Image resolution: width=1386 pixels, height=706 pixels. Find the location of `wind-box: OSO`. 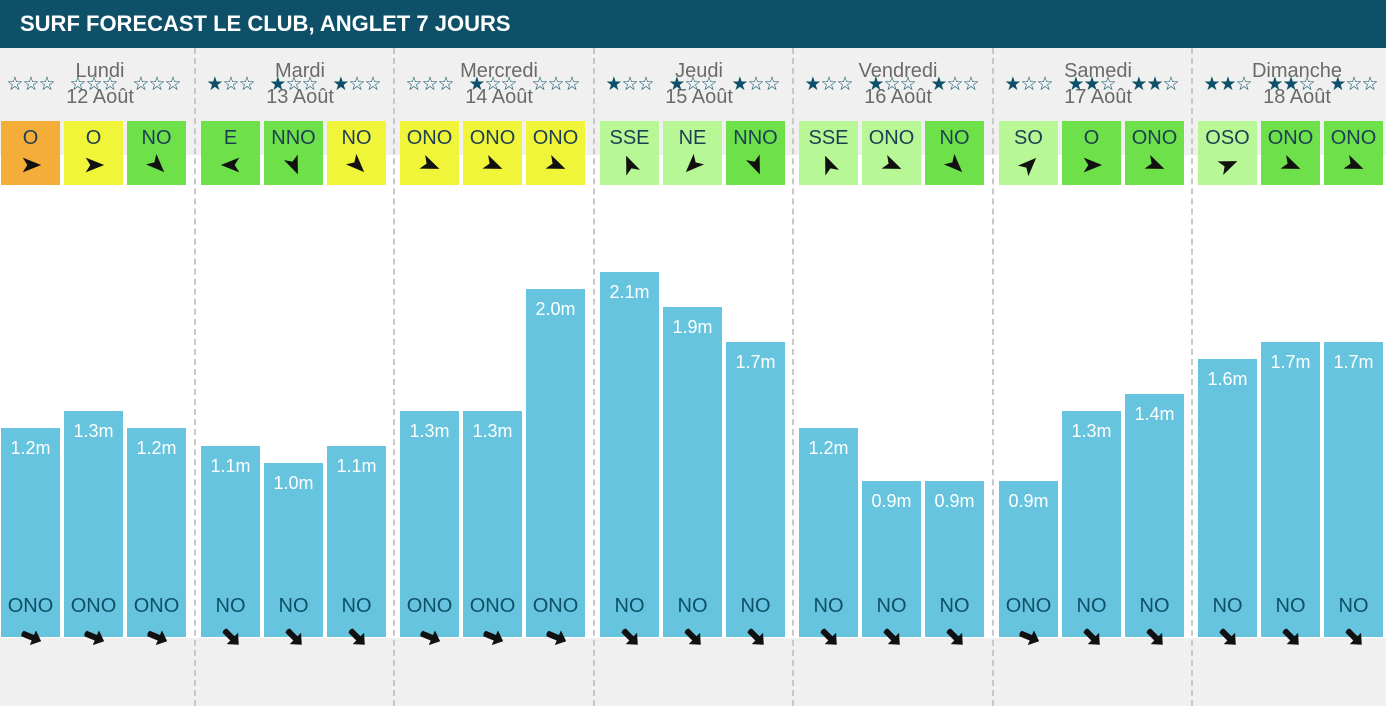

wind-box: OSO is located at coordinates (1227, 153).